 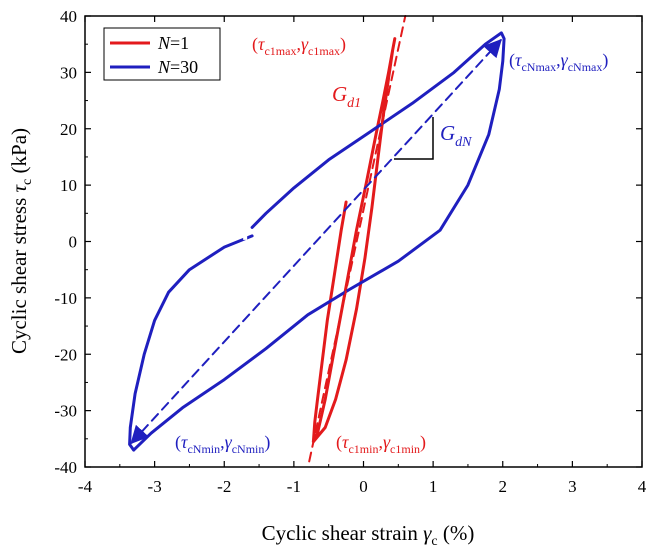 What do you see at coordinates (267, 442) in the screenshot?
I see `ann-nNmin-close: )` at bounding box center [267, 442].